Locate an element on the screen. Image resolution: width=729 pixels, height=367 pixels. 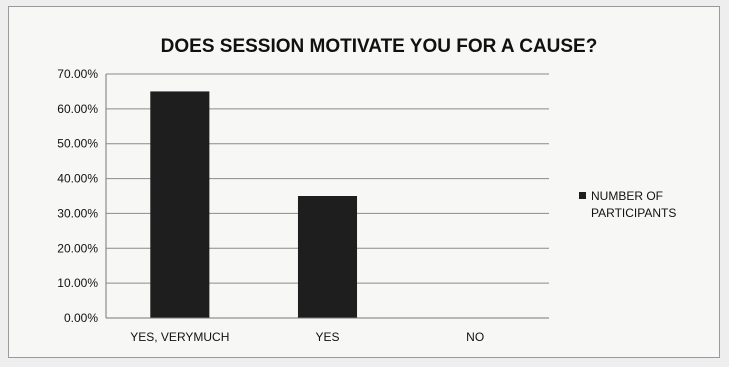
y-tick-label: 30.00% is located at coordinates (77, 213).